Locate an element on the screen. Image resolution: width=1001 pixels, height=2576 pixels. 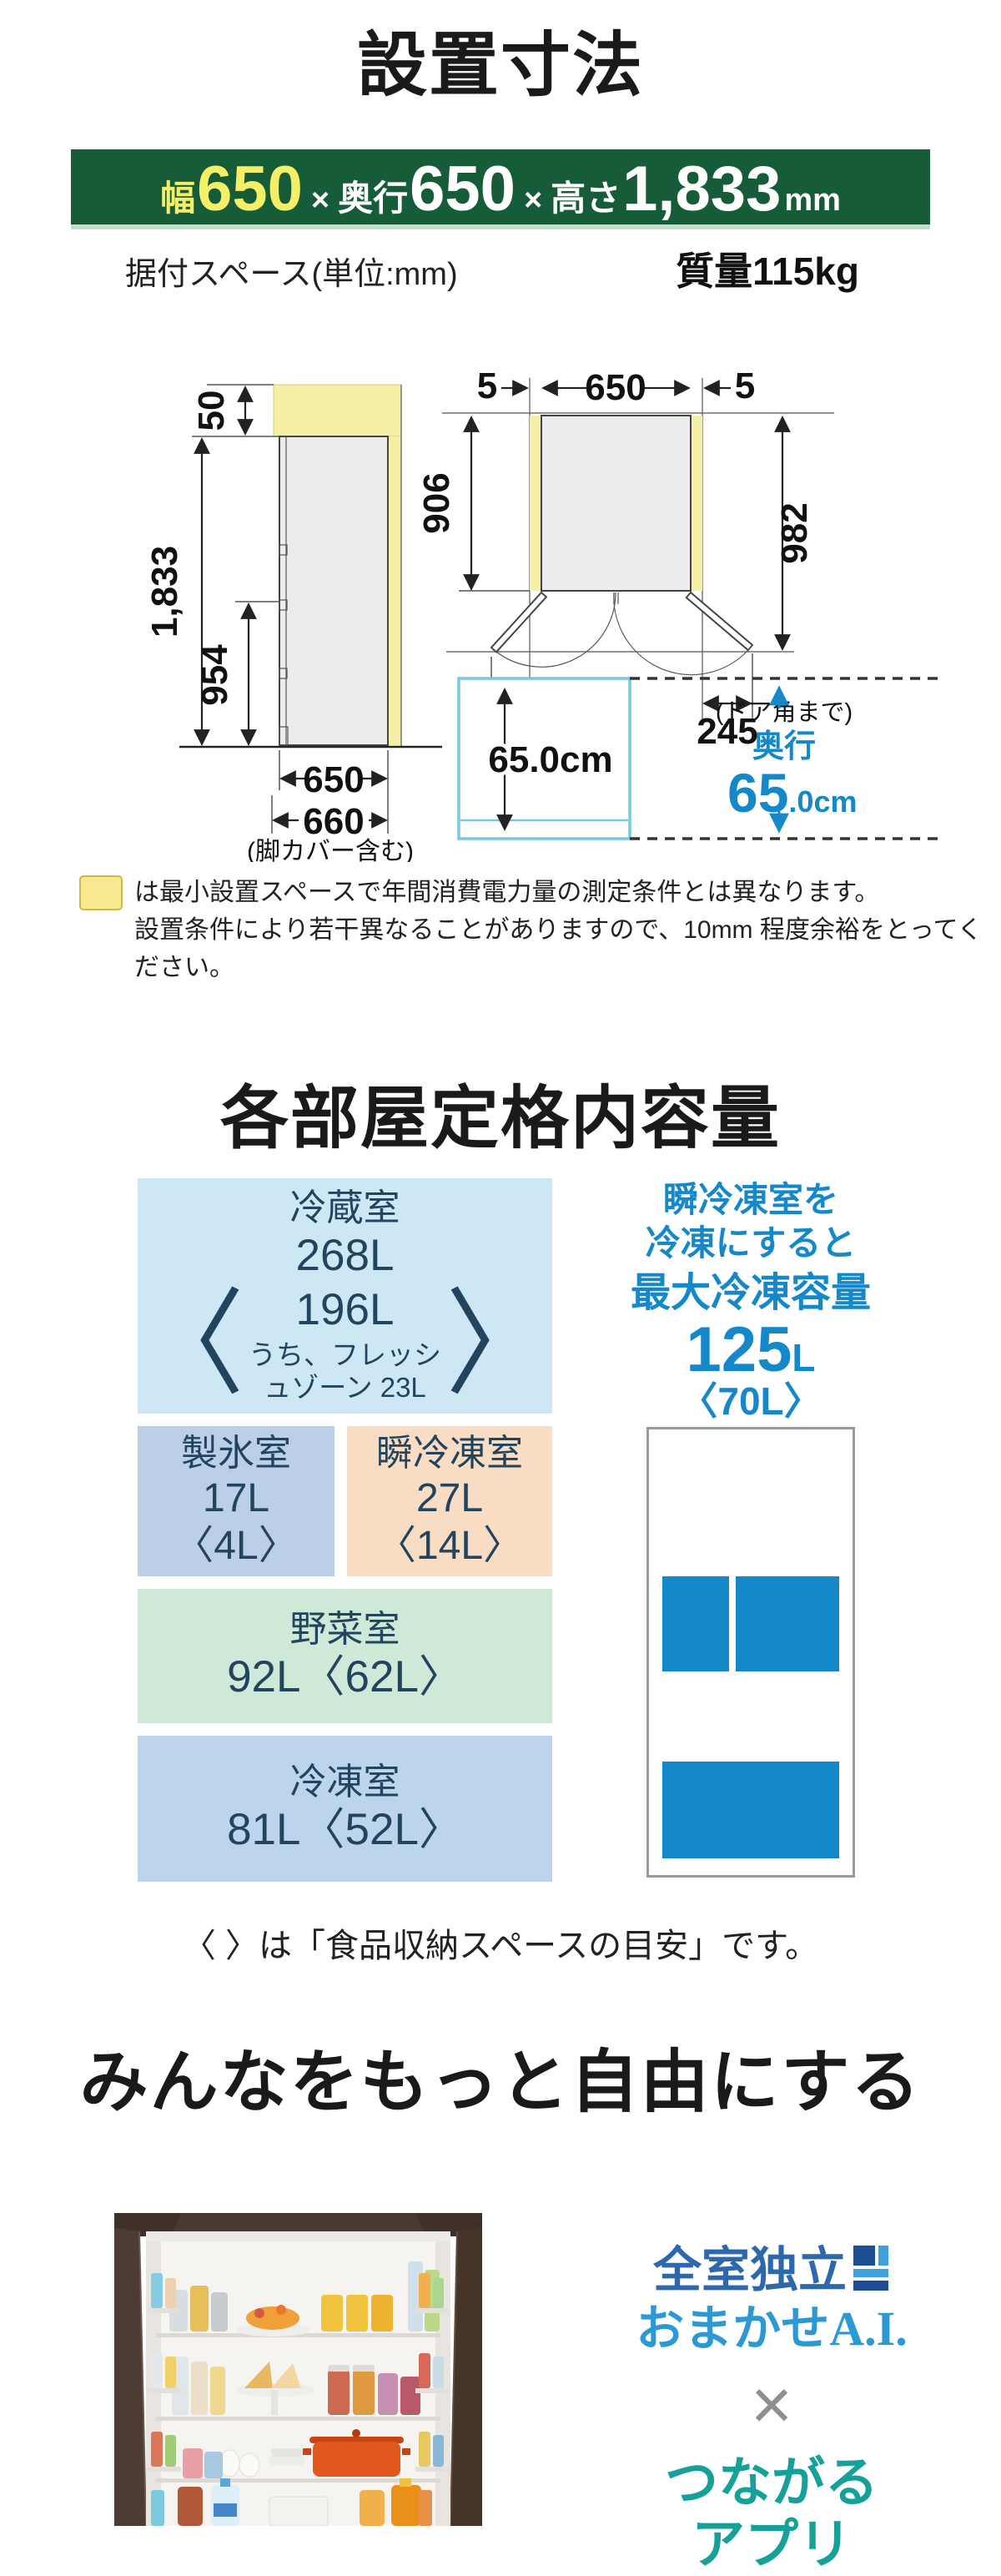
fridge-side-body is located at coordinates (334, 590).